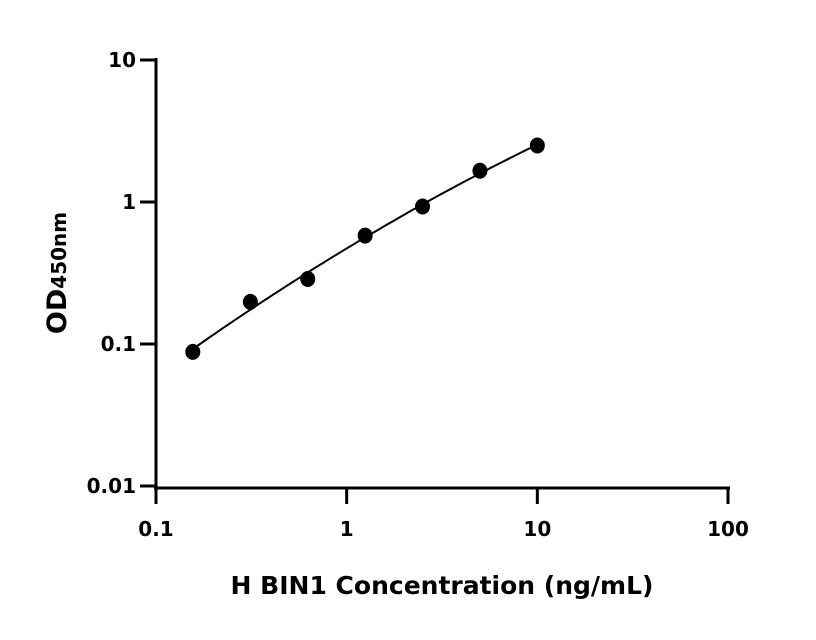 This screenshot has height=640, width=816. I want to click on svg-text: OD450nm, so click(57, 273).